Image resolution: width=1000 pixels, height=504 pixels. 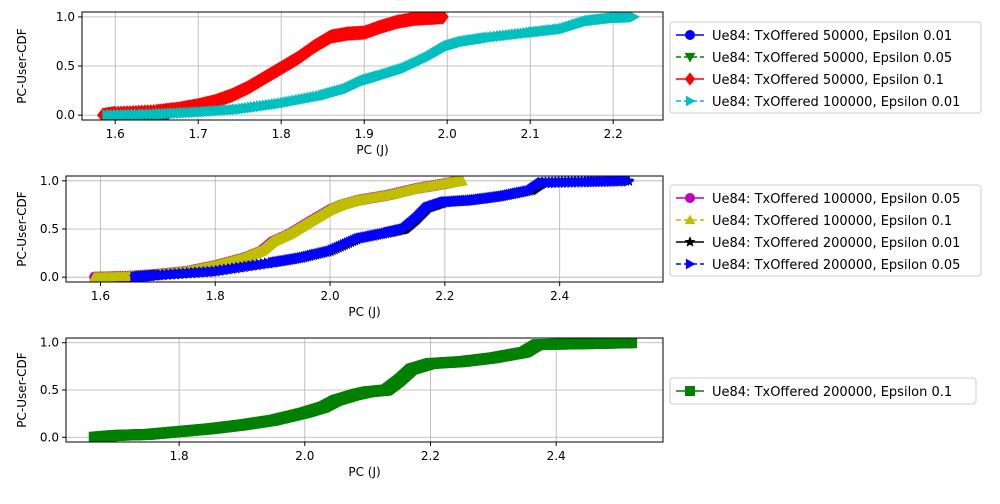 I want to click on x-tick-label: 1.7, so click(x=198, y=134).